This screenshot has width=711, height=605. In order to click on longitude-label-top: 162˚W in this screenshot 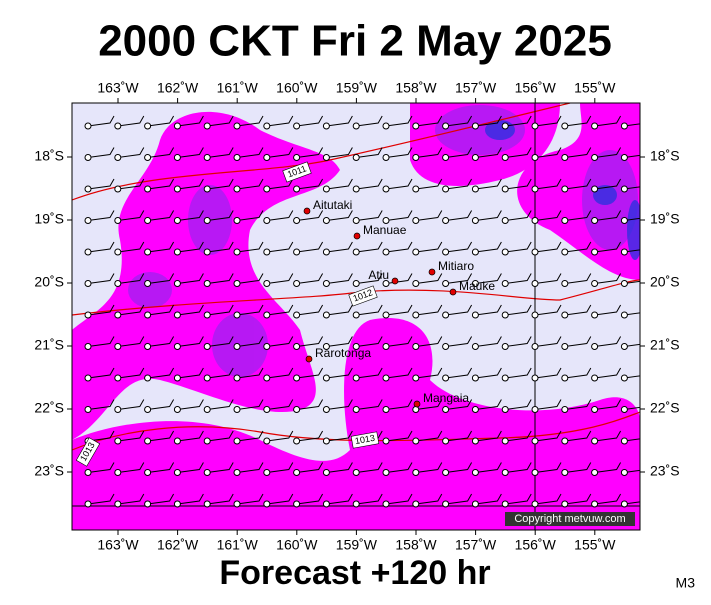, I will do `click(178, 88)`.